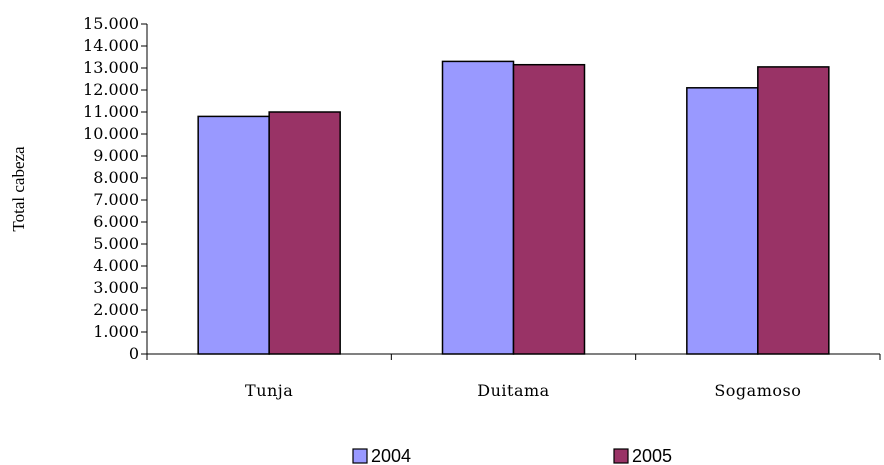 The height and width of the screenshot is (465, 884). Describe the element at coordinates (621, 456) in the screenshot. I see `legend-swatch-2005` at that location.